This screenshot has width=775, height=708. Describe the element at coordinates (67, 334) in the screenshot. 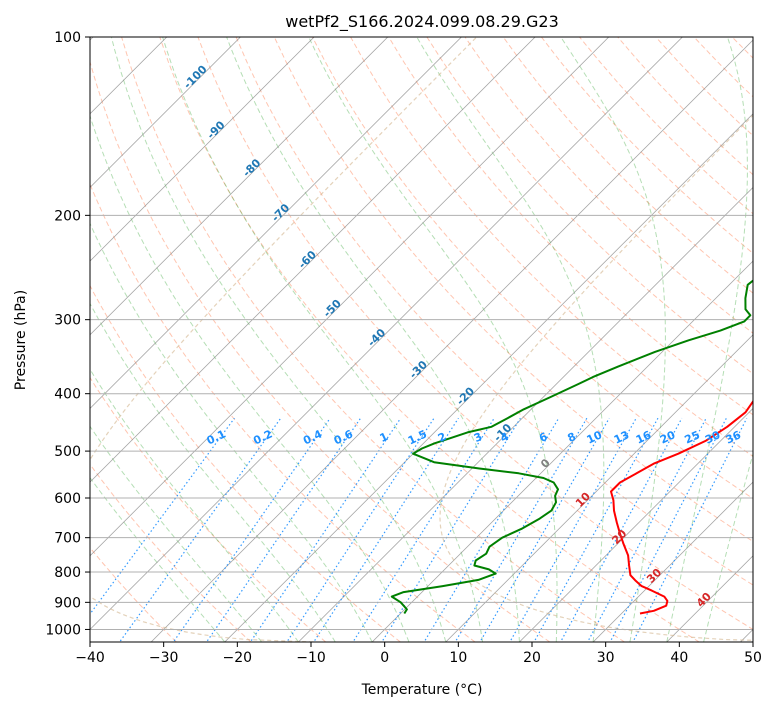

I see `y-axis: 100 200 300 400 500 600 700 800 900 1000` at that location.